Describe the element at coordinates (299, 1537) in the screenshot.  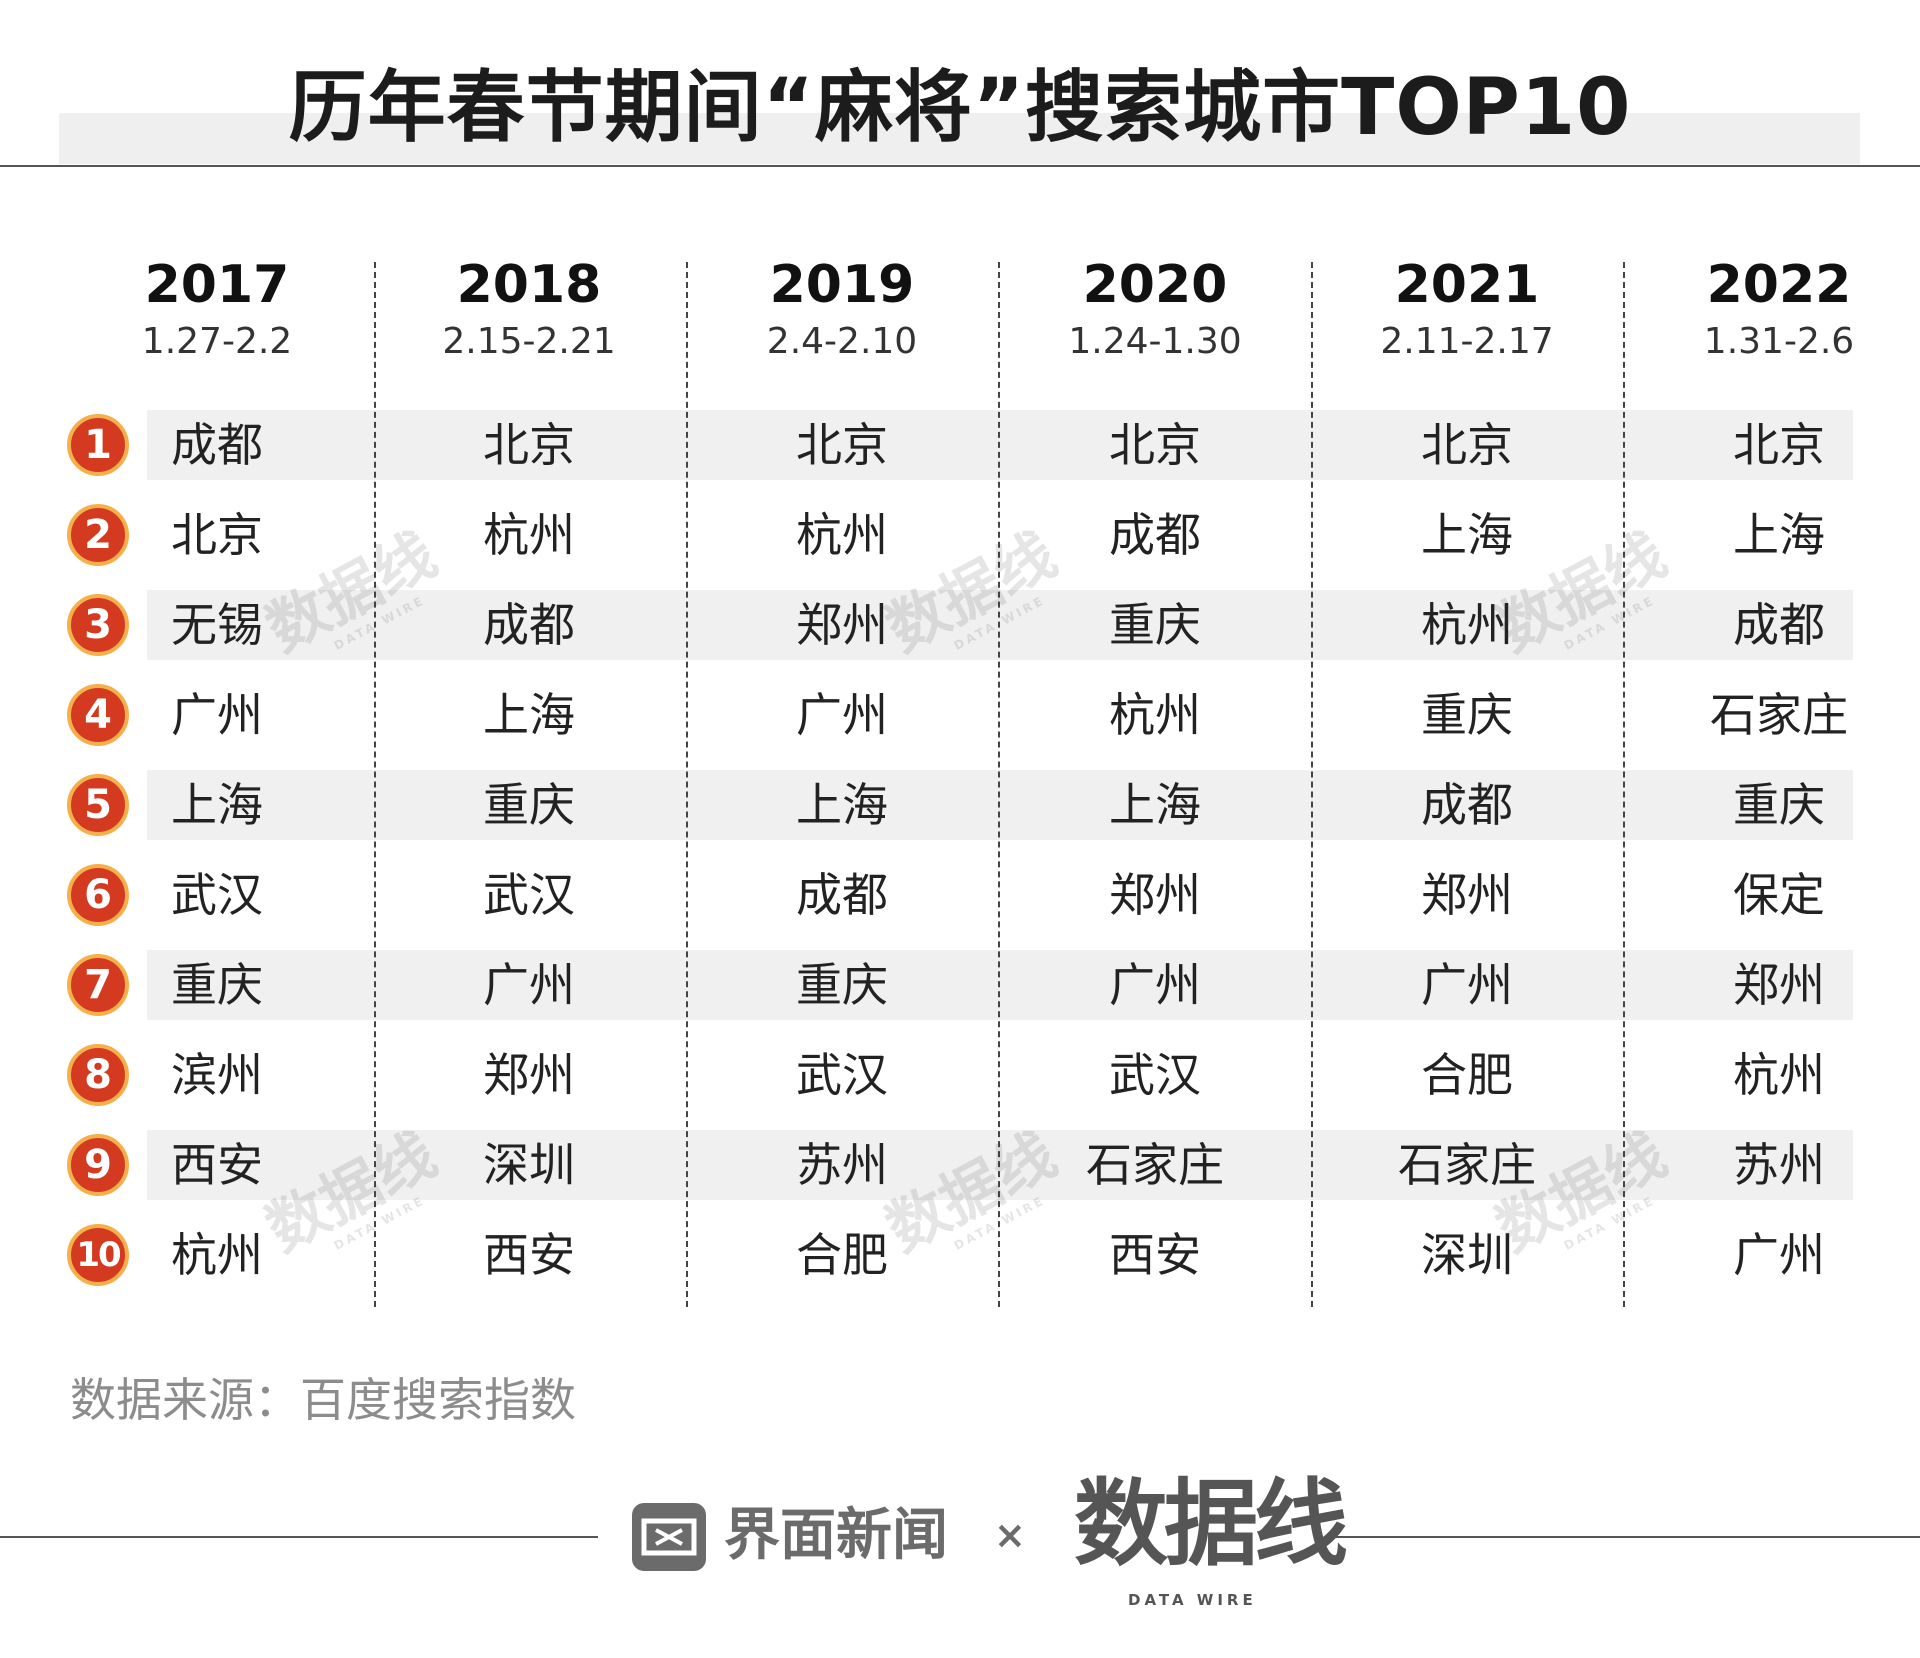
I see `footer-rule-left` at that location.